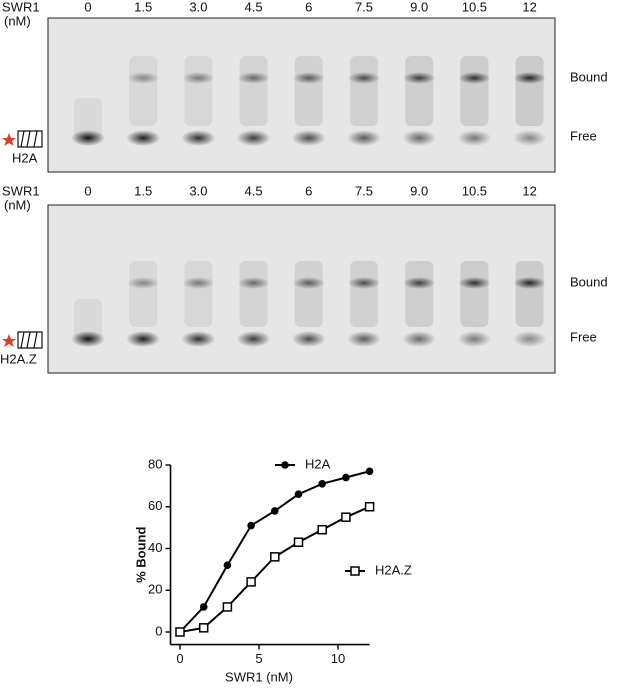  What do you see at coordinates (393, 569) in the screenshot?
I see `legend-label: H2A.Z` at bounding box center [393, 569].